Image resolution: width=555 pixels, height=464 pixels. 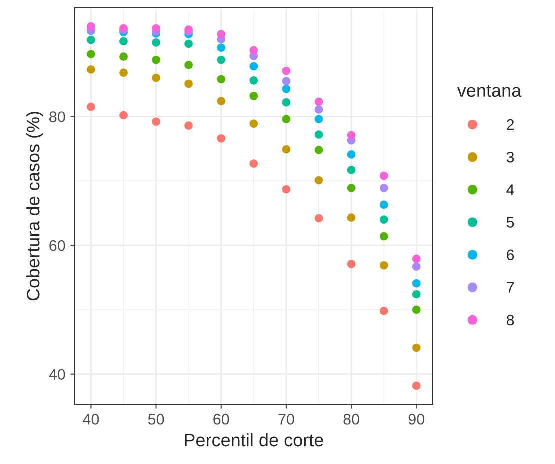 I want to click on x-tick-label: 60, so click(x=222, y=419).